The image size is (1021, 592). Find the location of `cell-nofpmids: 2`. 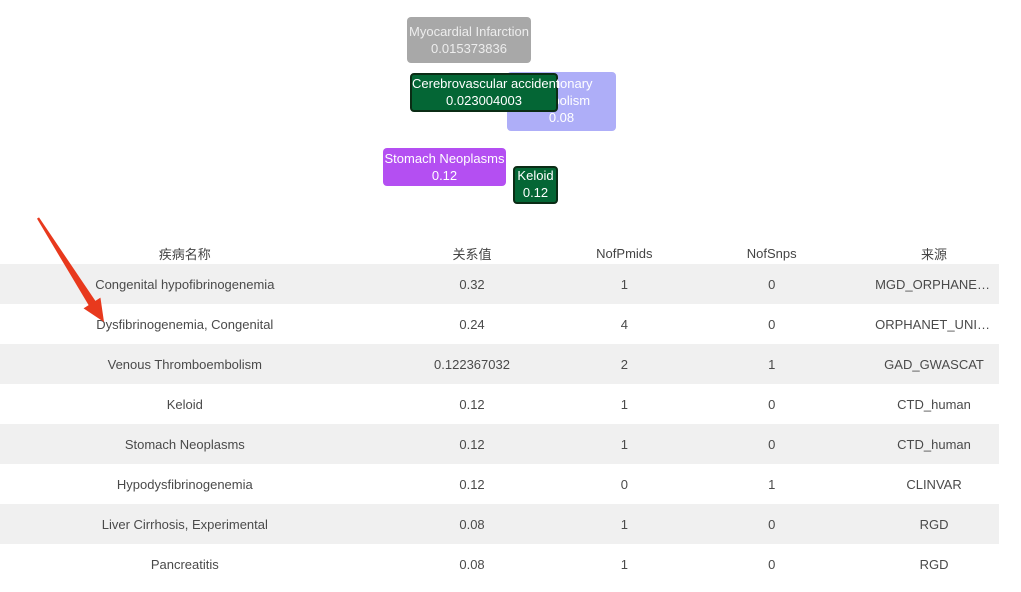

cell-nofpmids: 2 is located at coordinates (624, 364).